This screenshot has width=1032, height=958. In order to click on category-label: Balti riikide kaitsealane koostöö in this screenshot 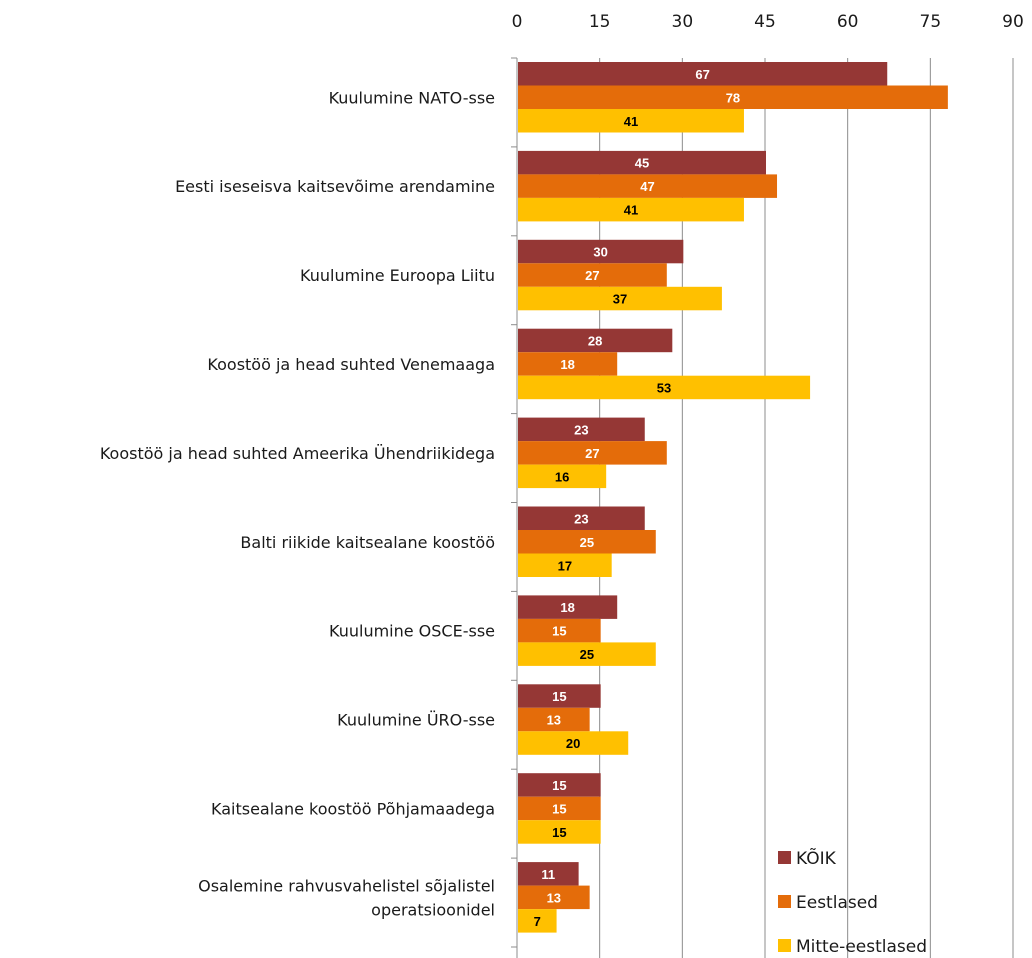, I will do `click(367, 542)`.